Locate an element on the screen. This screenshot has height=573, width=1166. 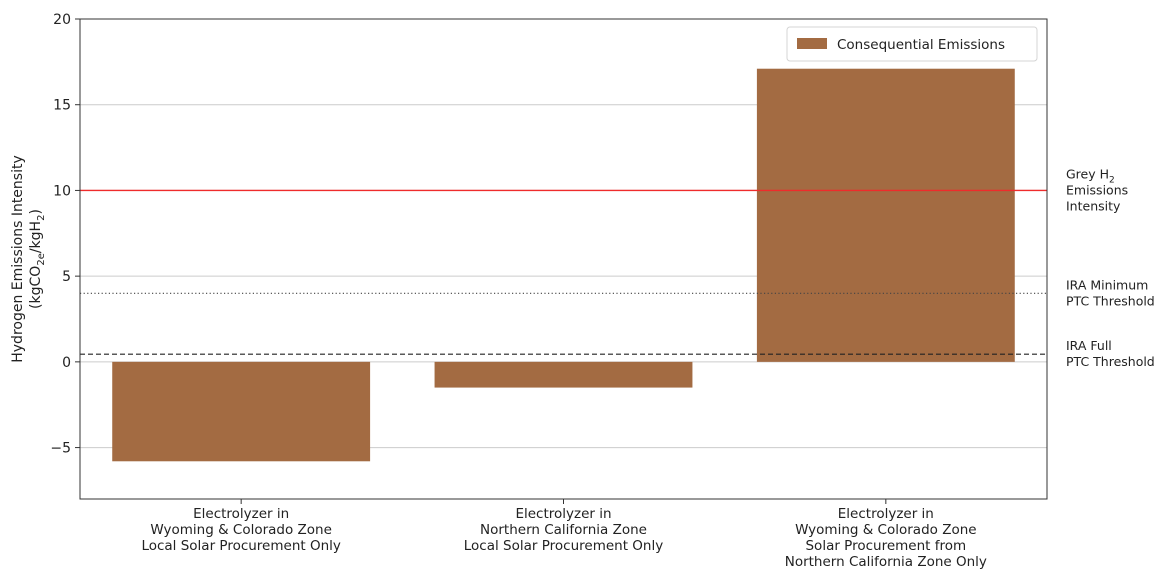
y-tick-label: 10 is located at coordinates (62, 191).